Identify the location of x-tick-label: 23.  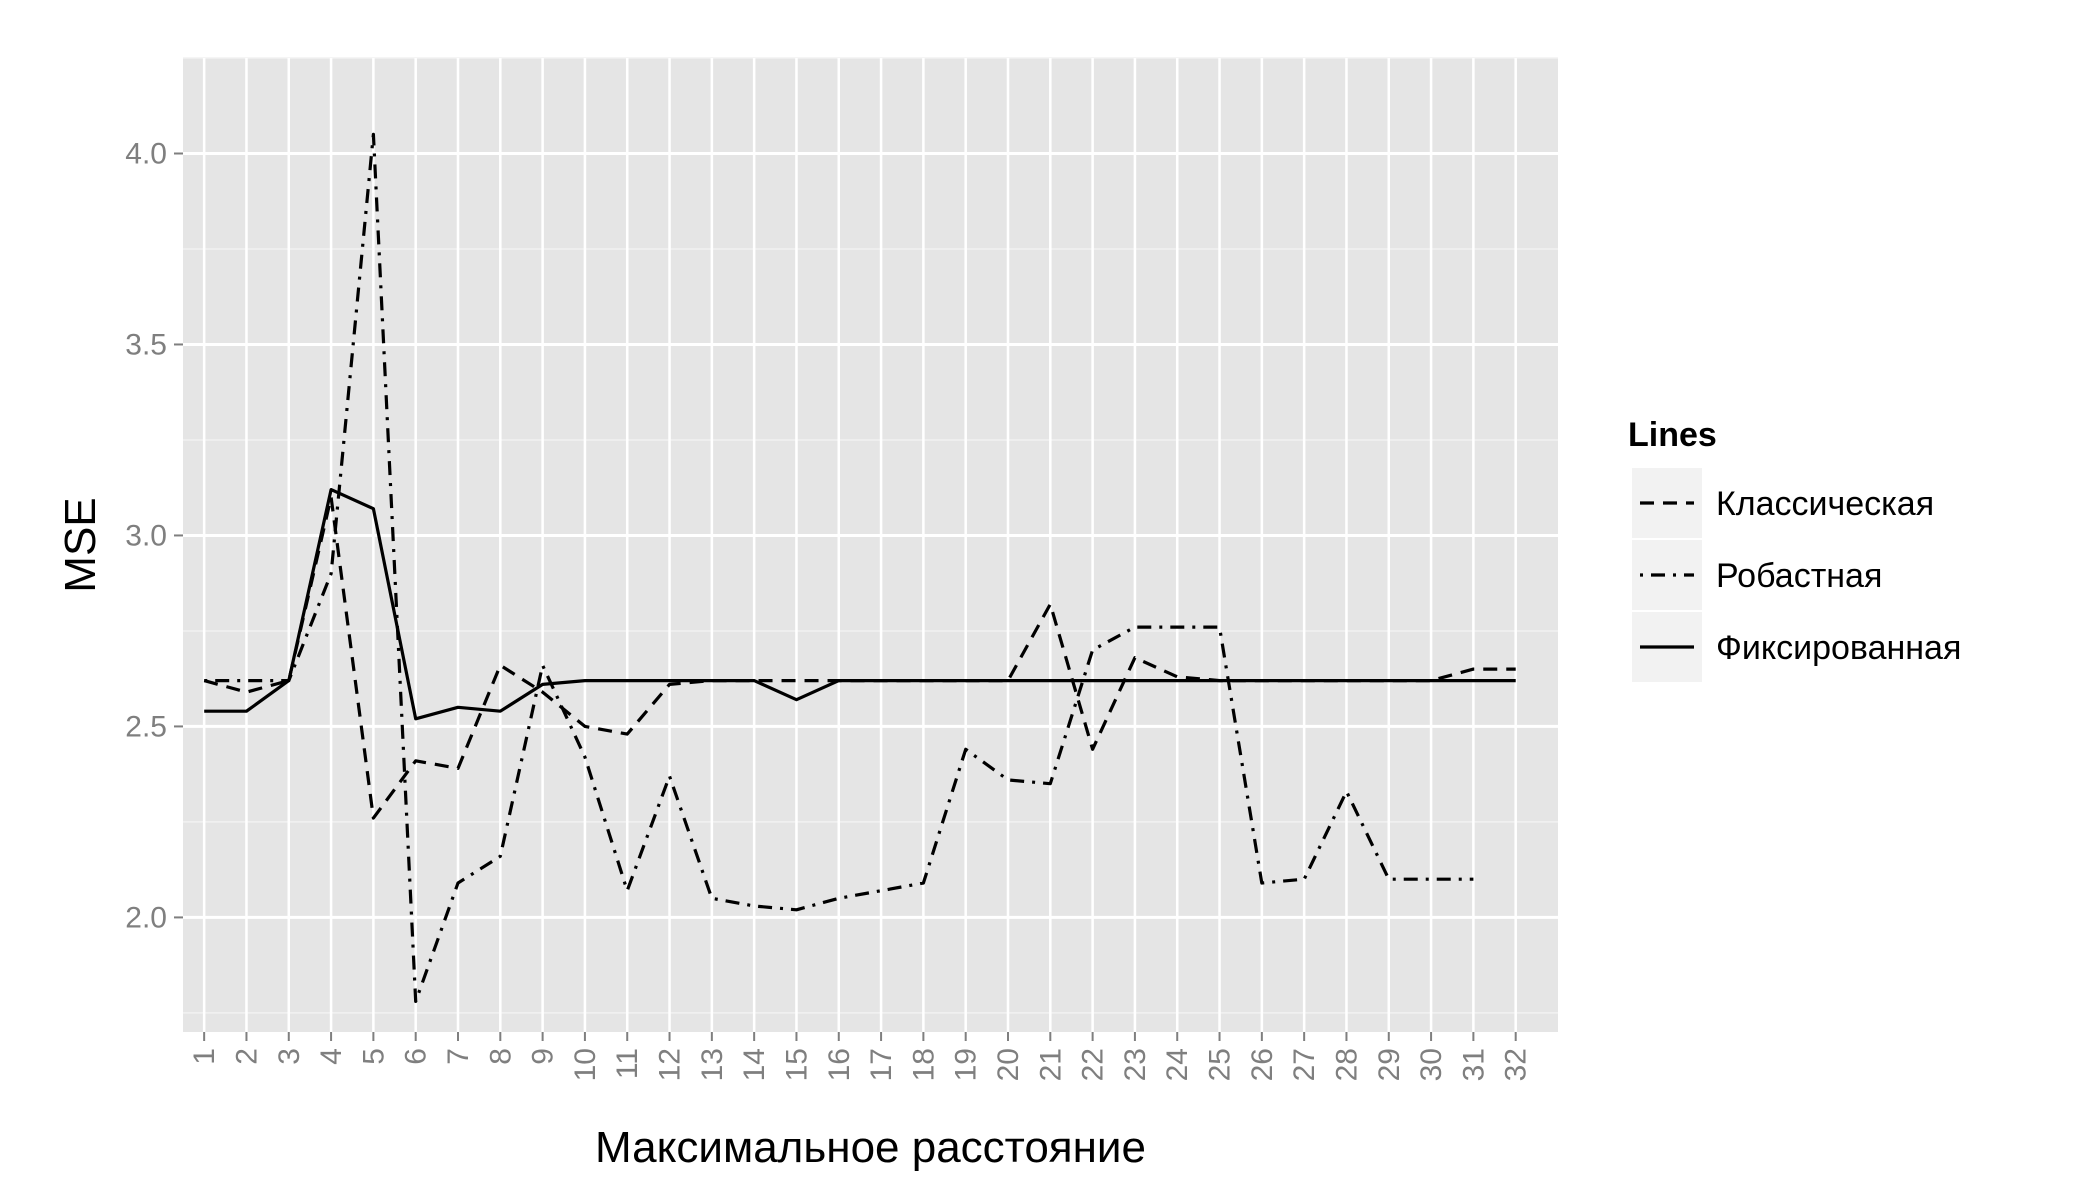
(1135, 1064).